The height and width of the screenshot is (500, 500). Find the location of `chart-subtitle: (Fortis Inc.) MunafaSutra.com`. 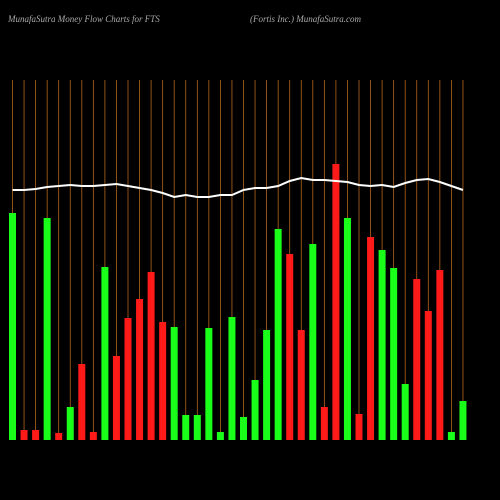

chart-subtitle: (Fortis Inc.) MunafaSutra.com is located at coordinates (305, 19).